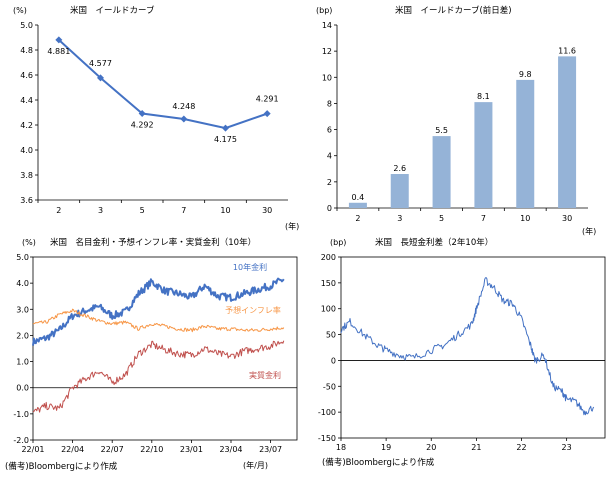 This screenshot has width=613, height=477. I want to click on x-tick-label: 23/07, so click(270, 449).